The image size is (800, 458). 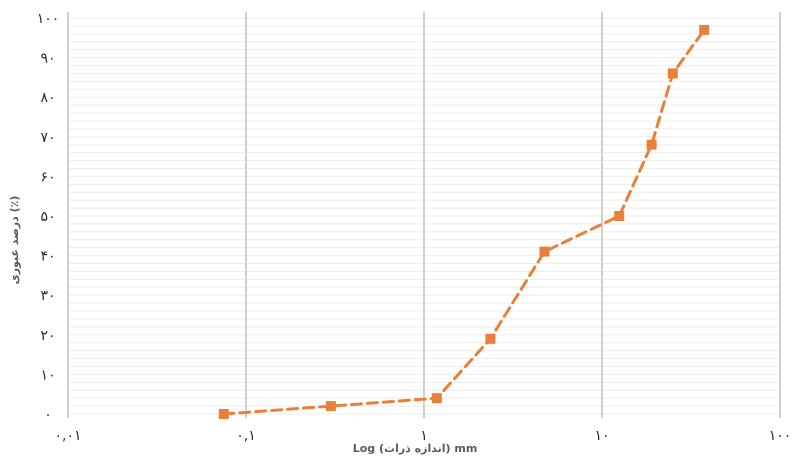 I want to click on x-tick-label: ۰,۰۱, so click(x=67, y=436).